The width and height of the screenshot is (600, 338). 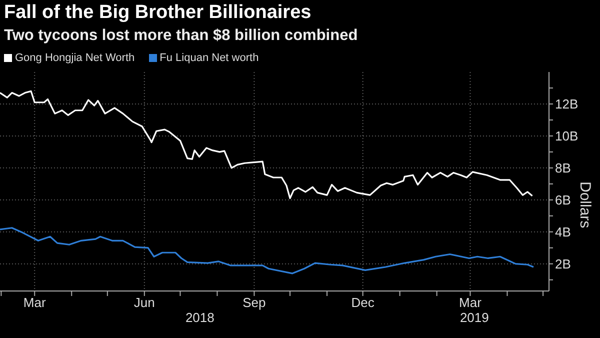 What do you see at coordinates (563, 168) in the screenshot?
I see `y-tick-label: 8B` at bounding box center [563, 168].